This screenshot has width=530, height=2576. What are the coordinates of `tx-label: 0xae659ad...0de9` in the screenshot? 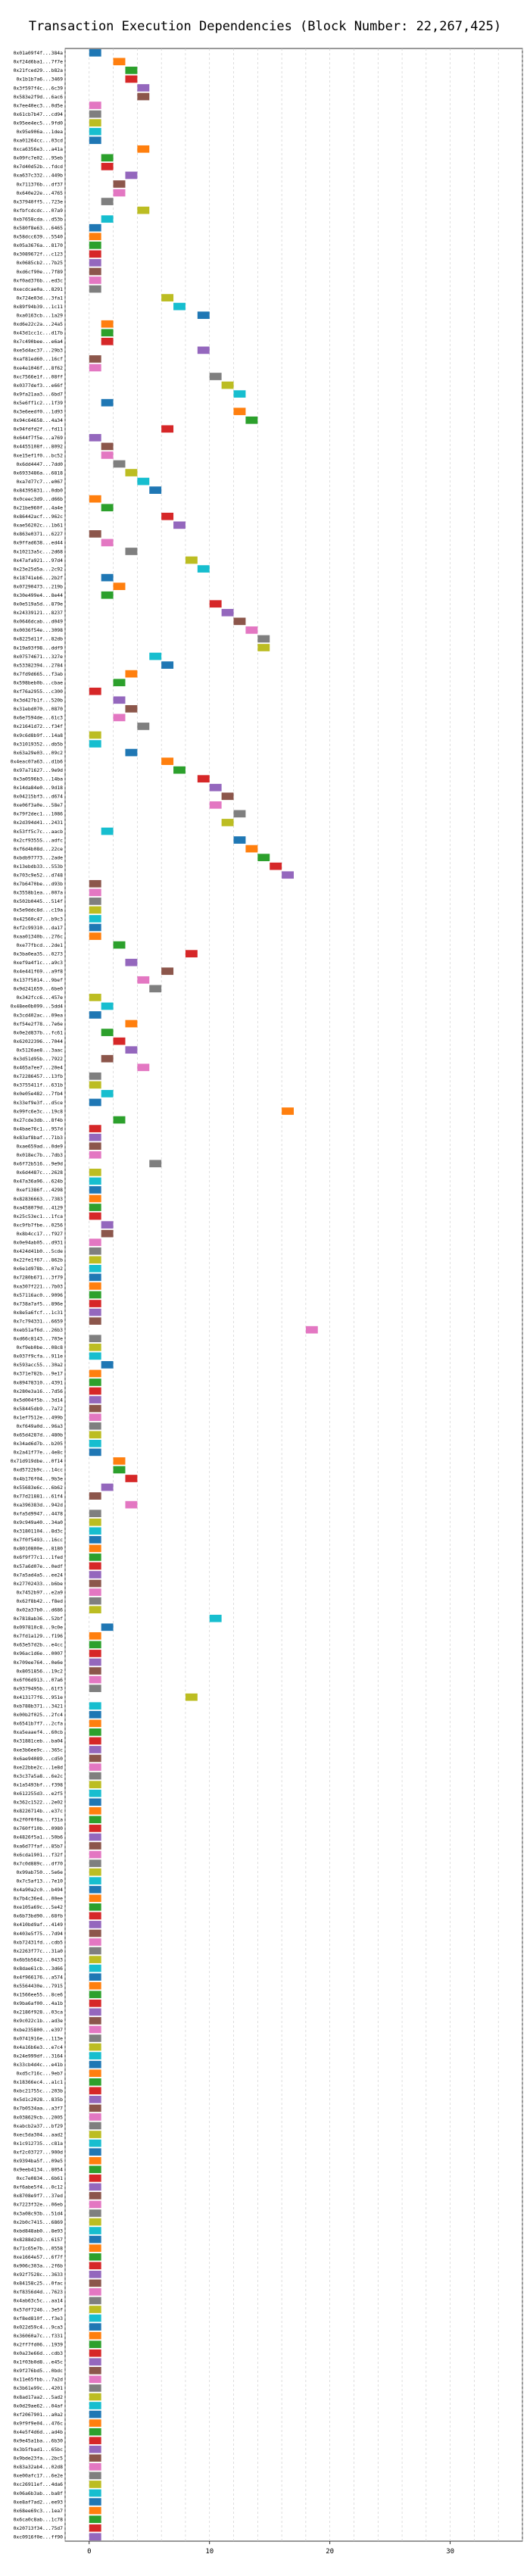 It's located at (39, 1146).